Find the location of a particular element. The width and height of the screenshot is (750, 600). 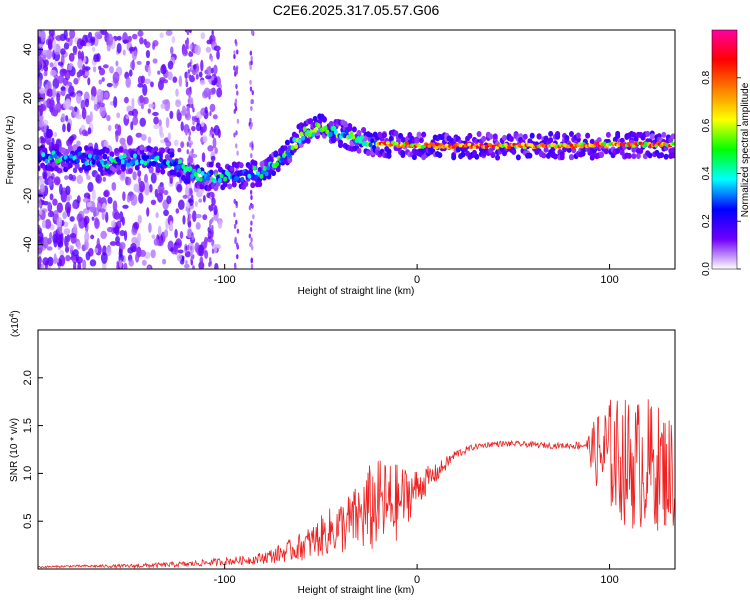

spectrogram-x-label: Height of straight line (km) is located at coordinates (356, 291).